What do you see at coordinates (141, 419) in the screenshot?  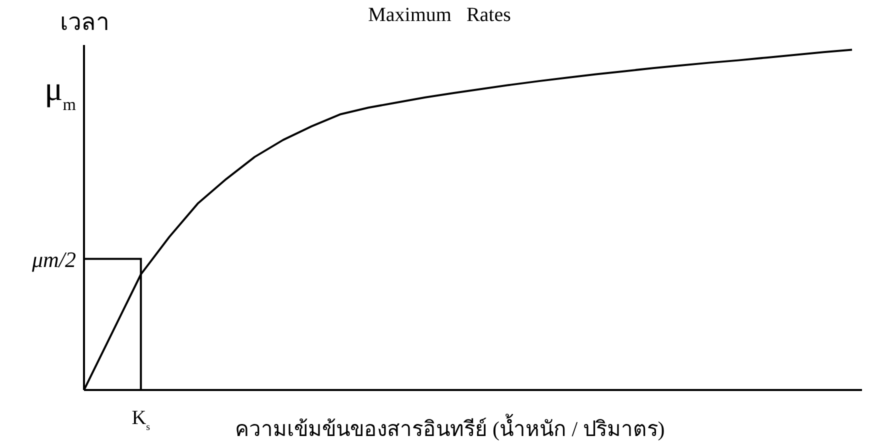 I see `text: K$_{s}$` at bounding box center [141, 419].